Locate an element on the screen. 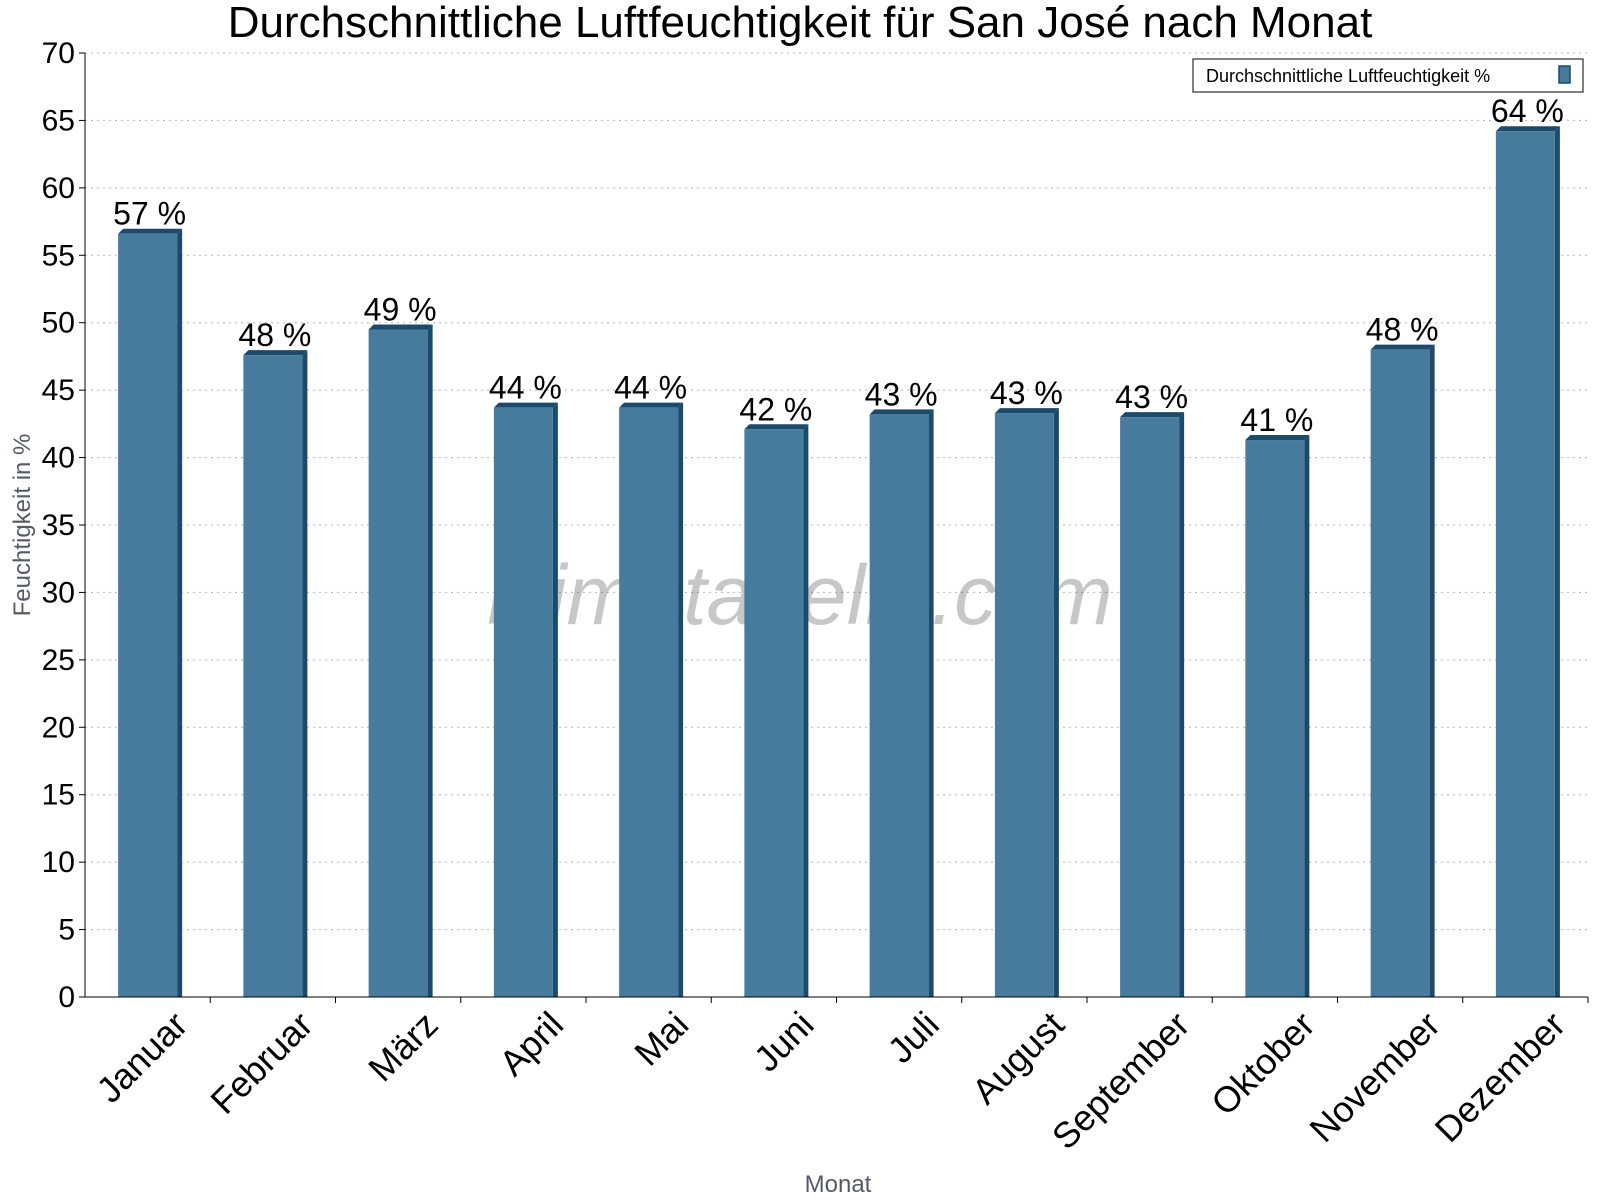 The image size is (1600, 1200). y-tick-label-50: 50 is located at coordinates (58, 323).